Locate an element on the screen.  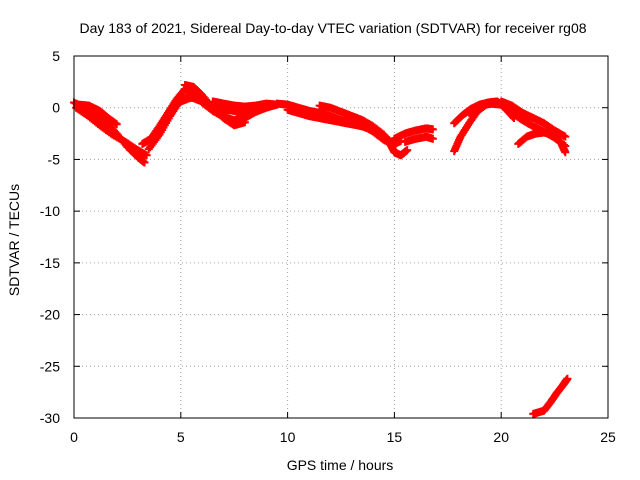
series-track-n is located at coordinates (419, 139).